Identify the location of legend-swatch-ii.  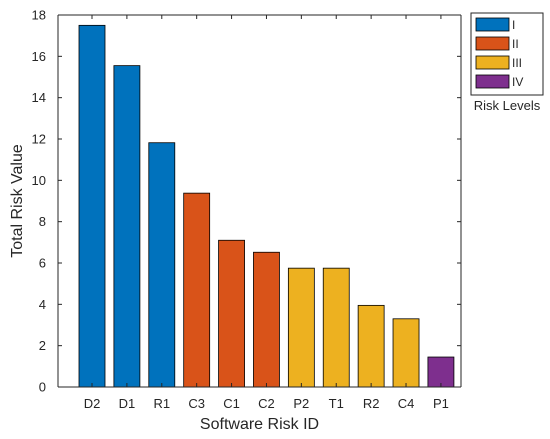
(492, 43).